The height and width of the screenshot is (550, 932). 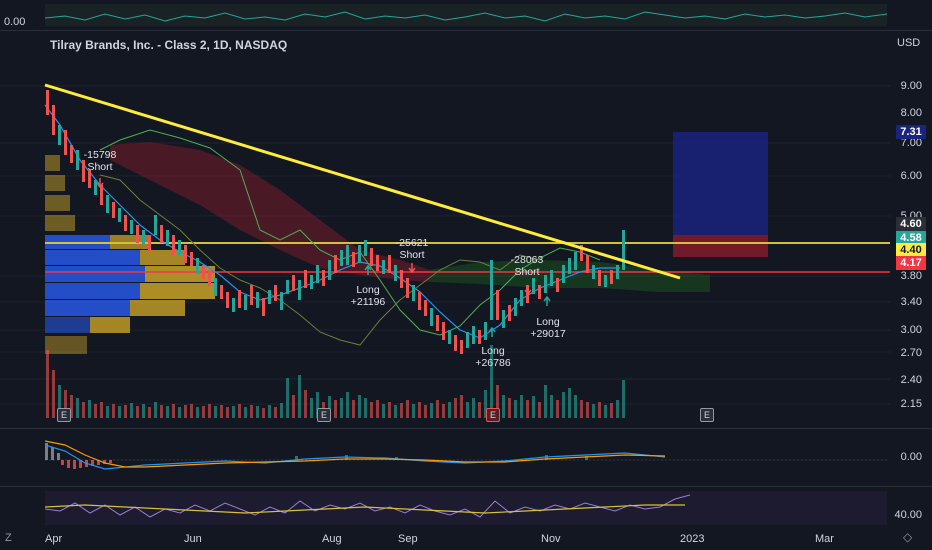 I want to click on trade-annotation-long-1: Long +21196, so click(x=368, y=296).